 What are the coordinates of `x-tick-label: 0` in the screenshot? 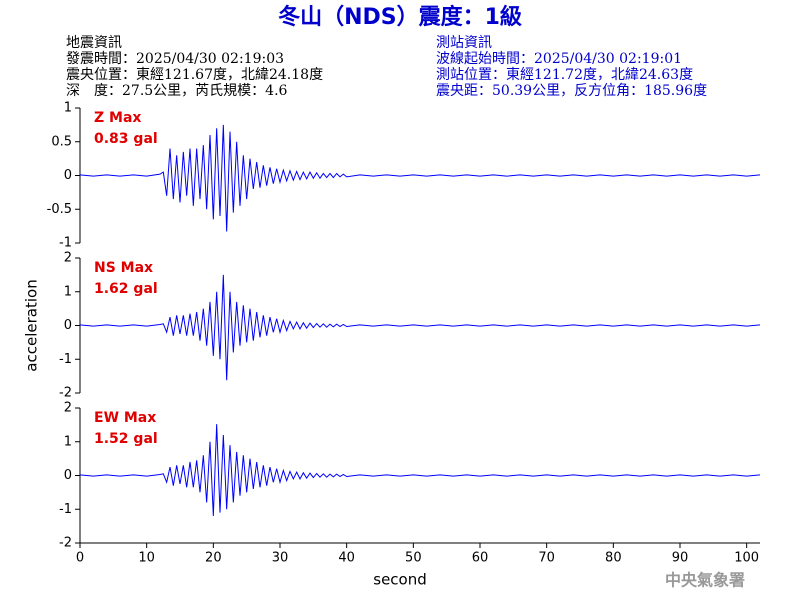 It's located at (80, 558).